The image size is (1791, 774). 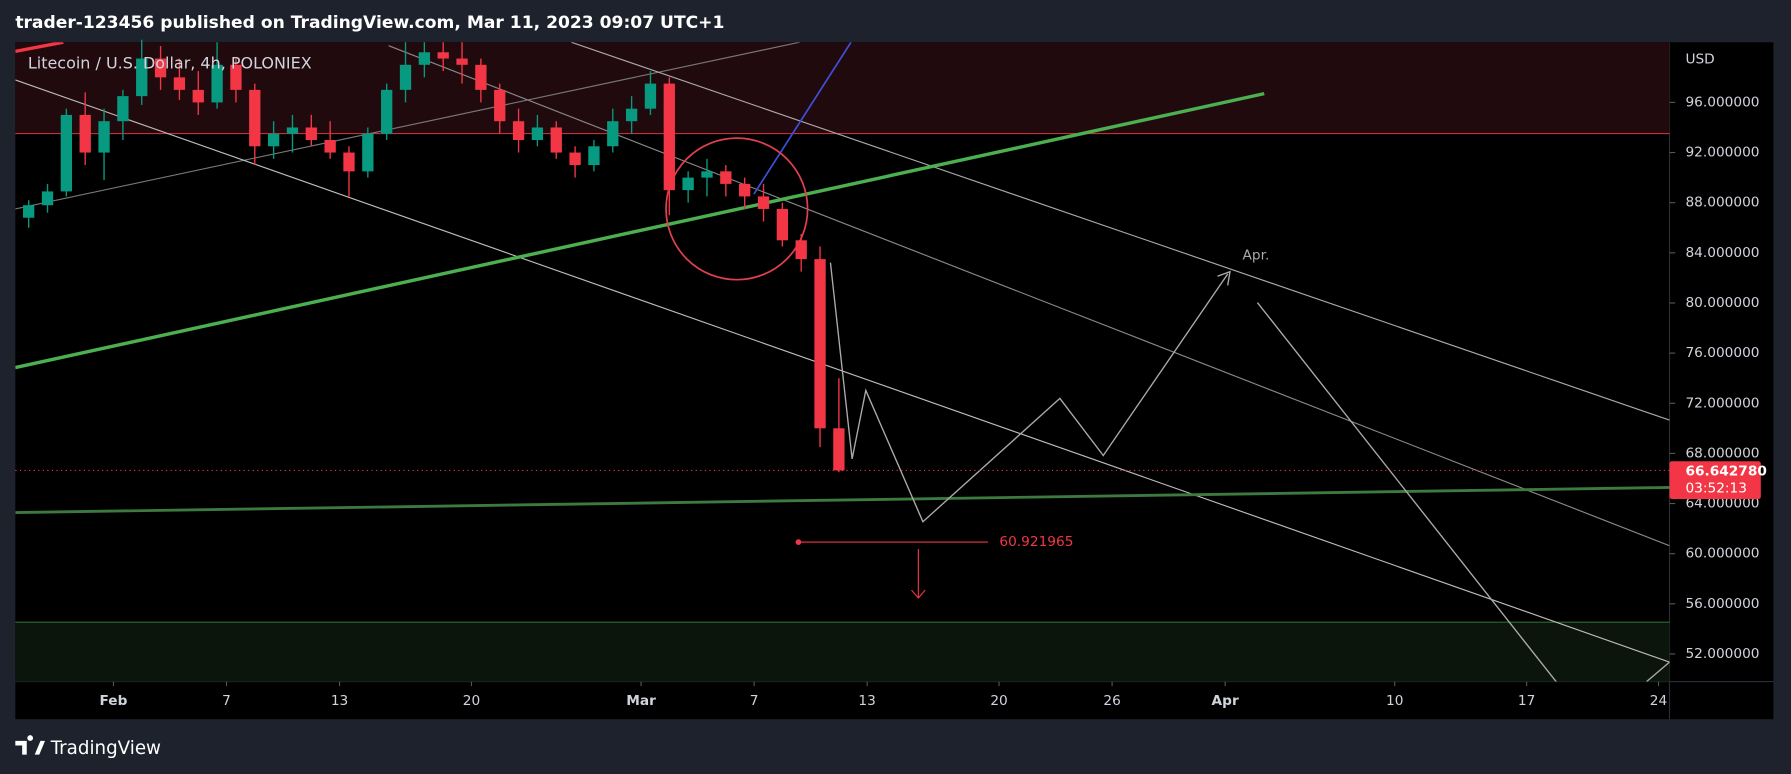 What do you see at coordinates (1722, 453) in the screenshot?
I see `y-tick-label: 68.000000` at bounding box center [1722, 453].